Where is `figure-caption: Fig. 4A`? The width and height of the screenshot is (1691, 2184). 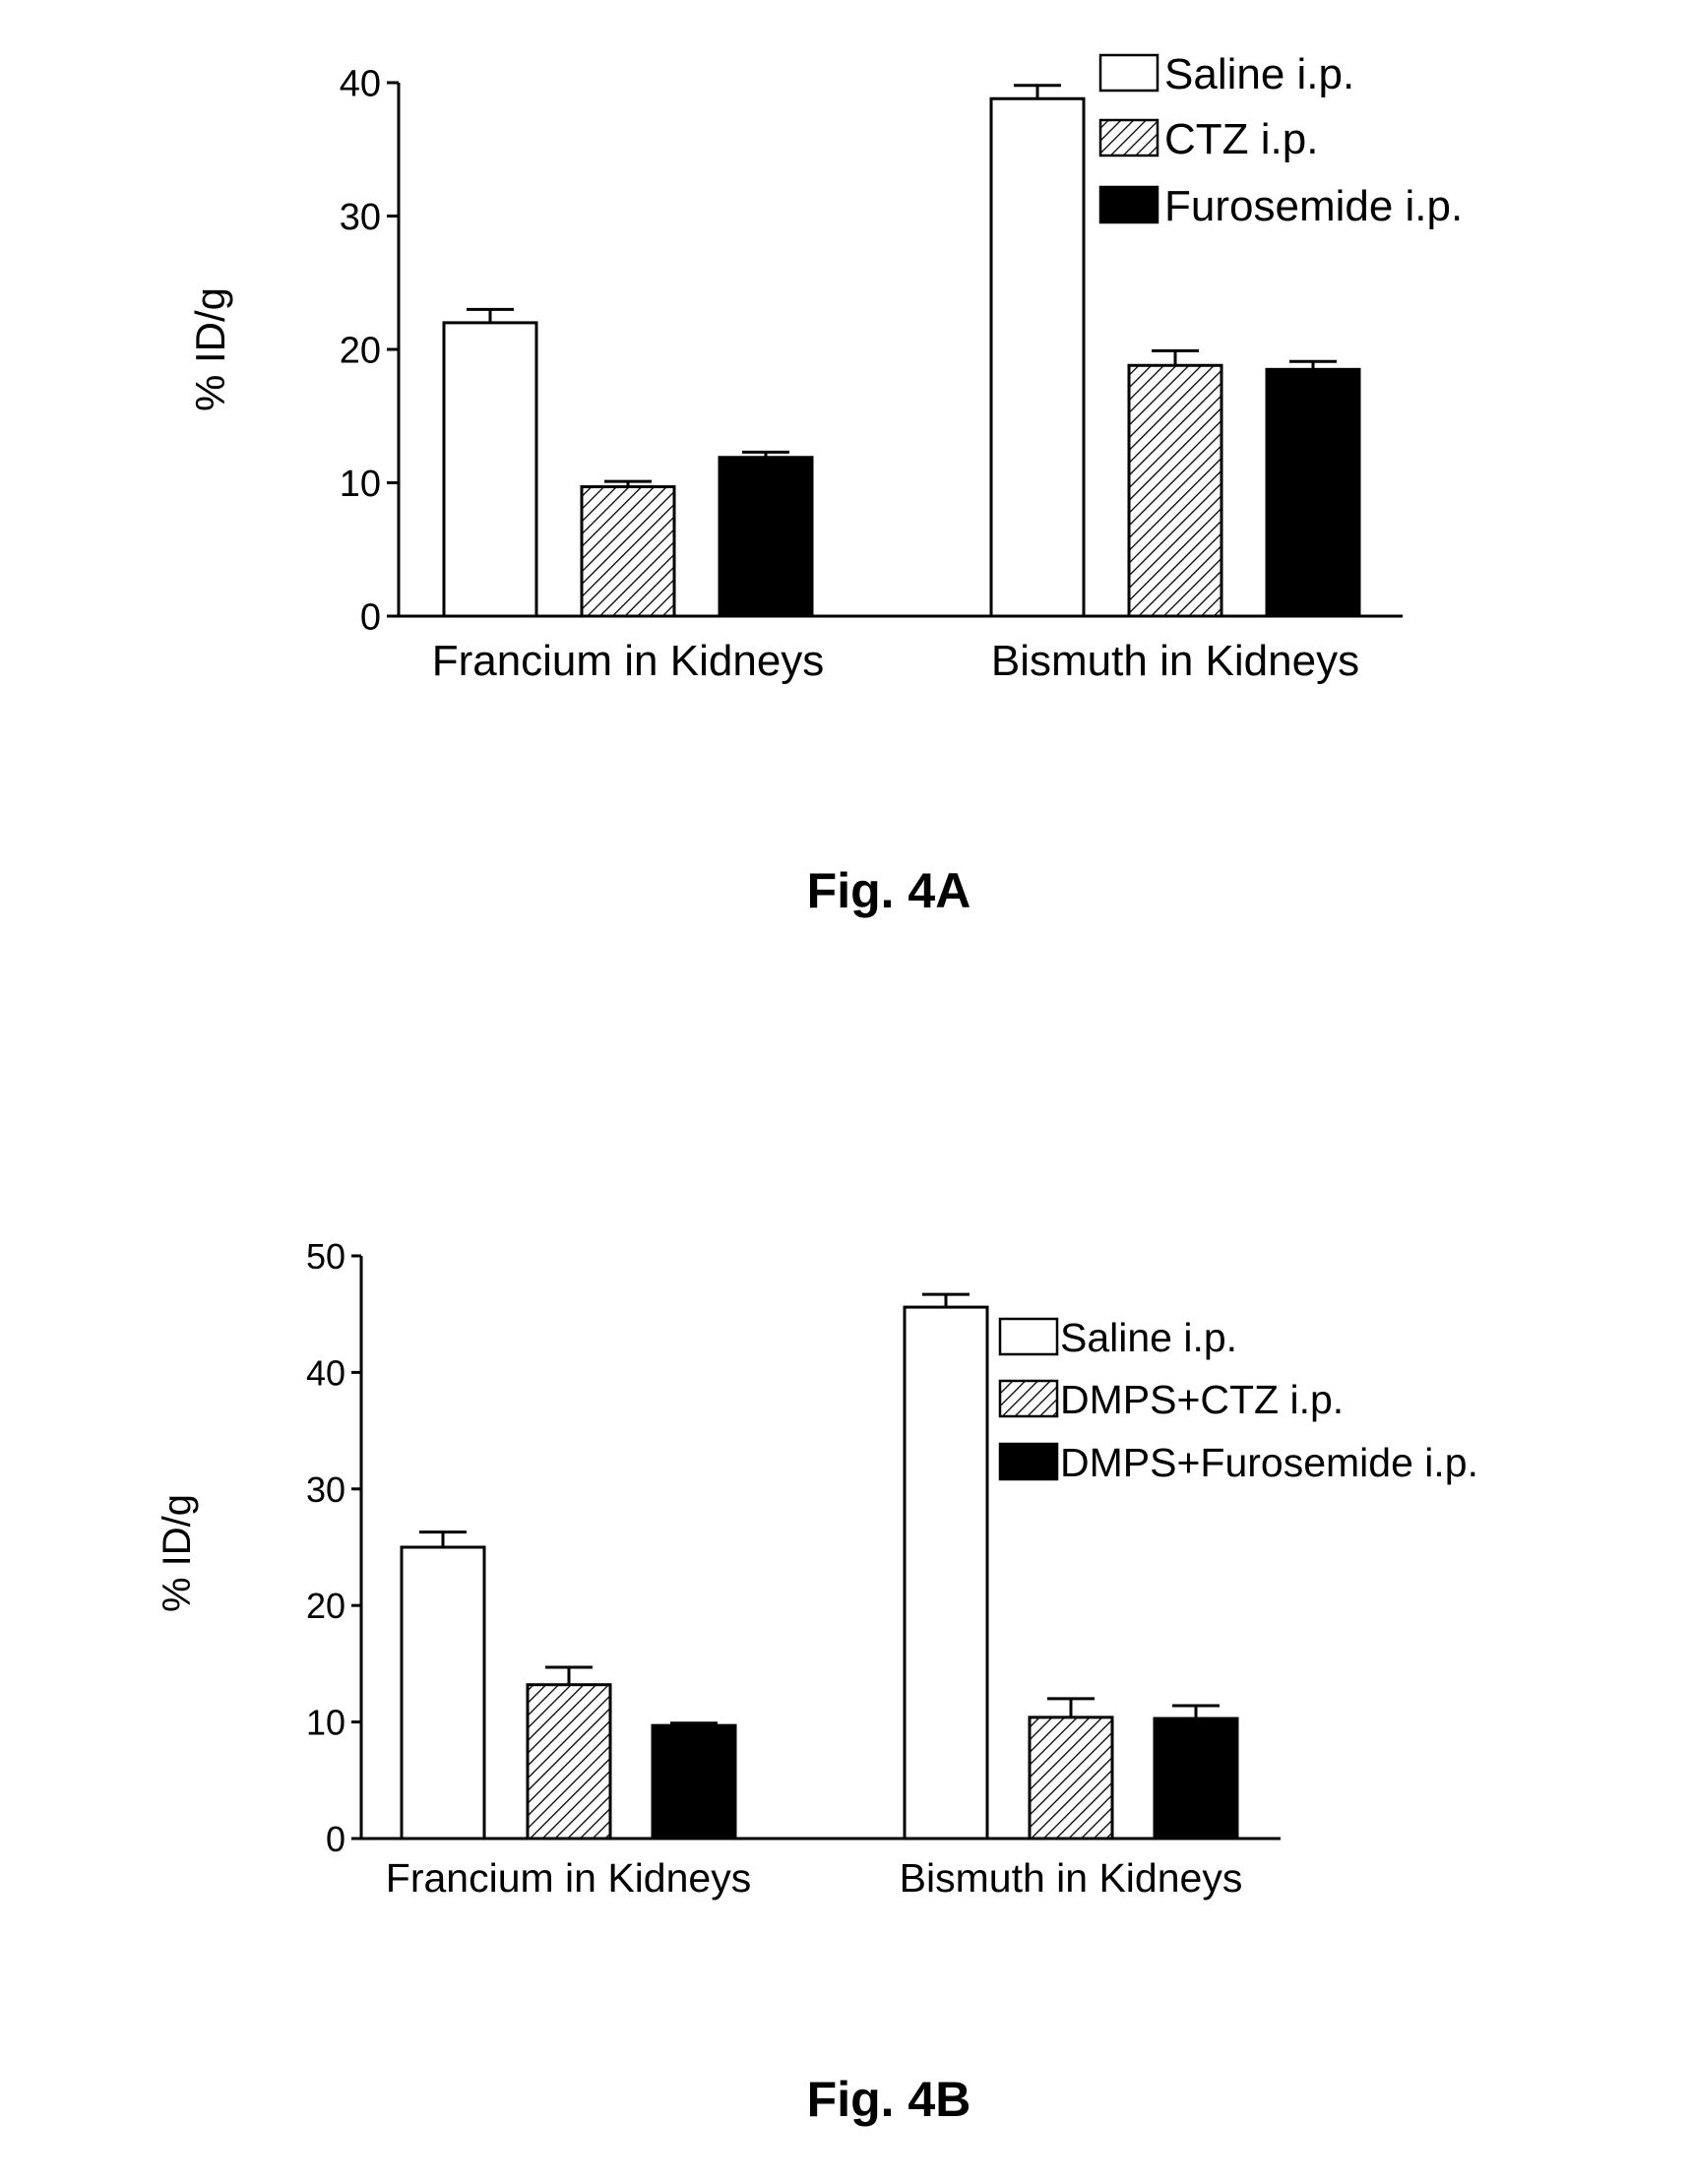 figure-caption: Fig. 4A is located at coordinates (889, 890).